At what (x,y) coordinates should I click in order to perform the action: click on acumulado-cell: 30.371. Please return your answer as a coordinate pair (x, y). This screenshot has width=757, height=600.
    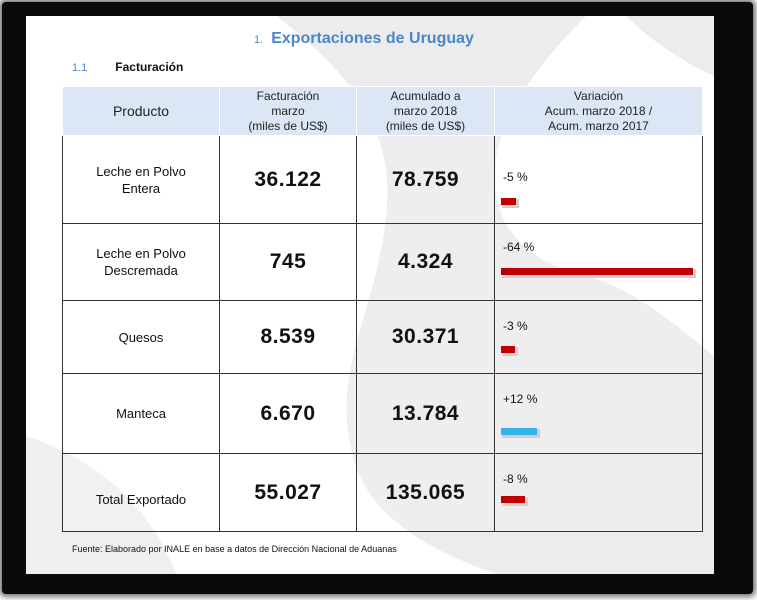
    Looking at the image, I should click on (425, 337).